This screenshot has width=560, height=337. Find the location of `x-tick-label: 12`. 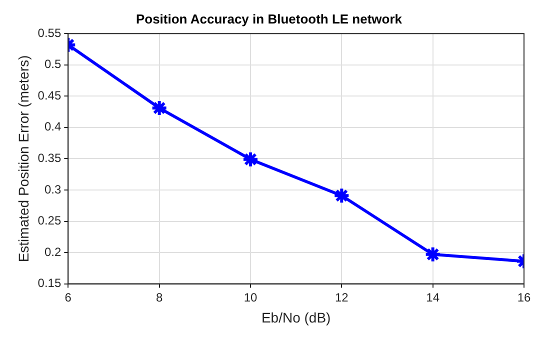

x-tick-label: 12 is located at coordinates (341, 297).